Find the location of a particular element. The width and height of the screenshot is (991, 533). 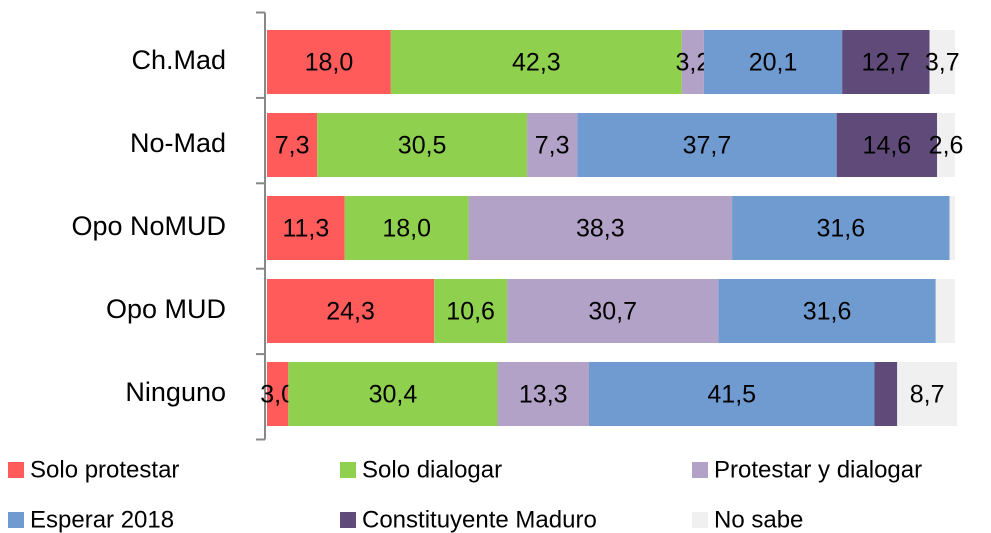

data-label: 30,5 is located at coordinates (422, 146).